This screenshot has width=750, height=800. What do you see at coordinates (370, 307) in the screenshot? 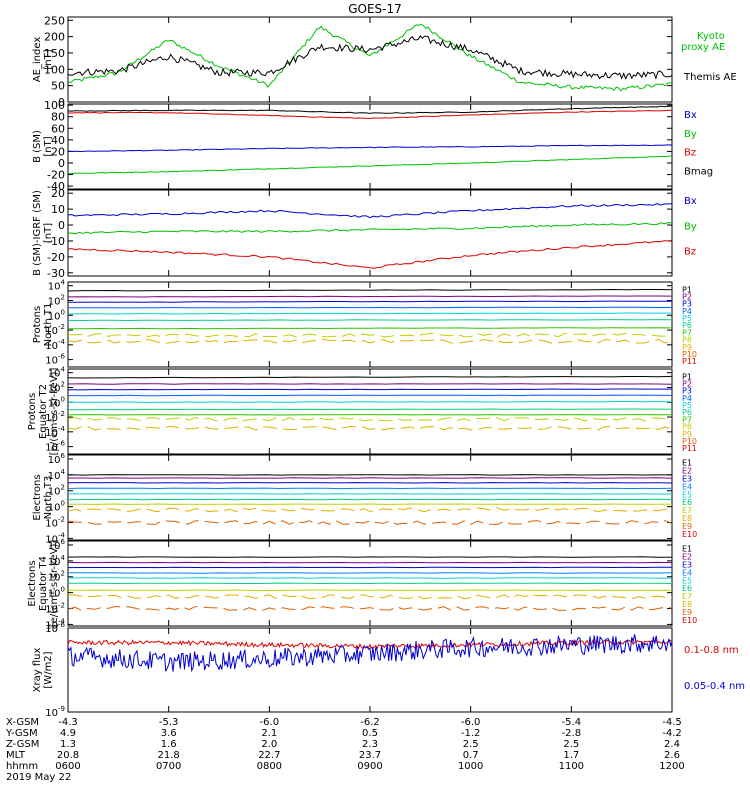
I see `series-p4` at bounding box center [370, 307].